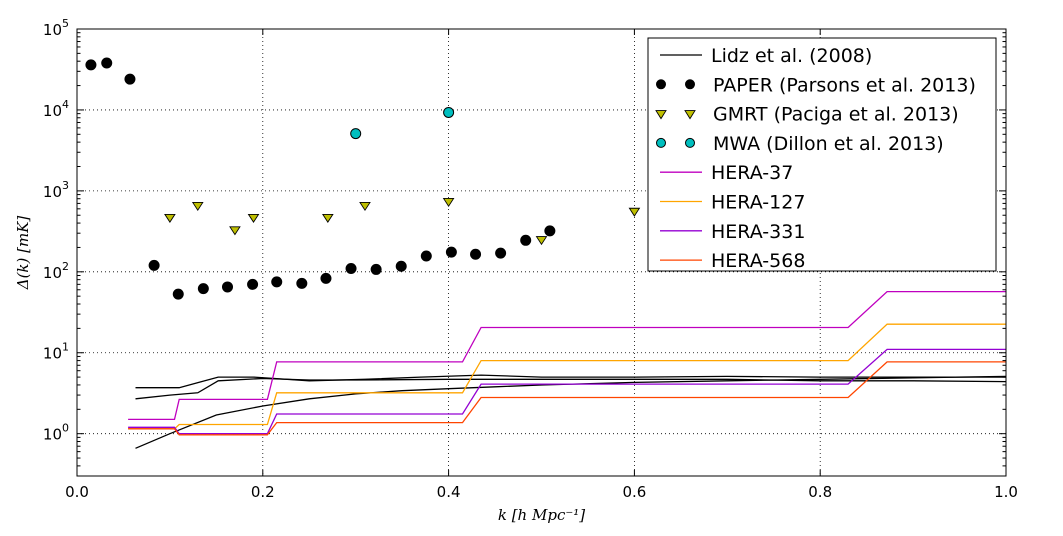 The image size is (1063, 536). I want to click on legend-label-hera-37: HERA-37, so click(752, 173).